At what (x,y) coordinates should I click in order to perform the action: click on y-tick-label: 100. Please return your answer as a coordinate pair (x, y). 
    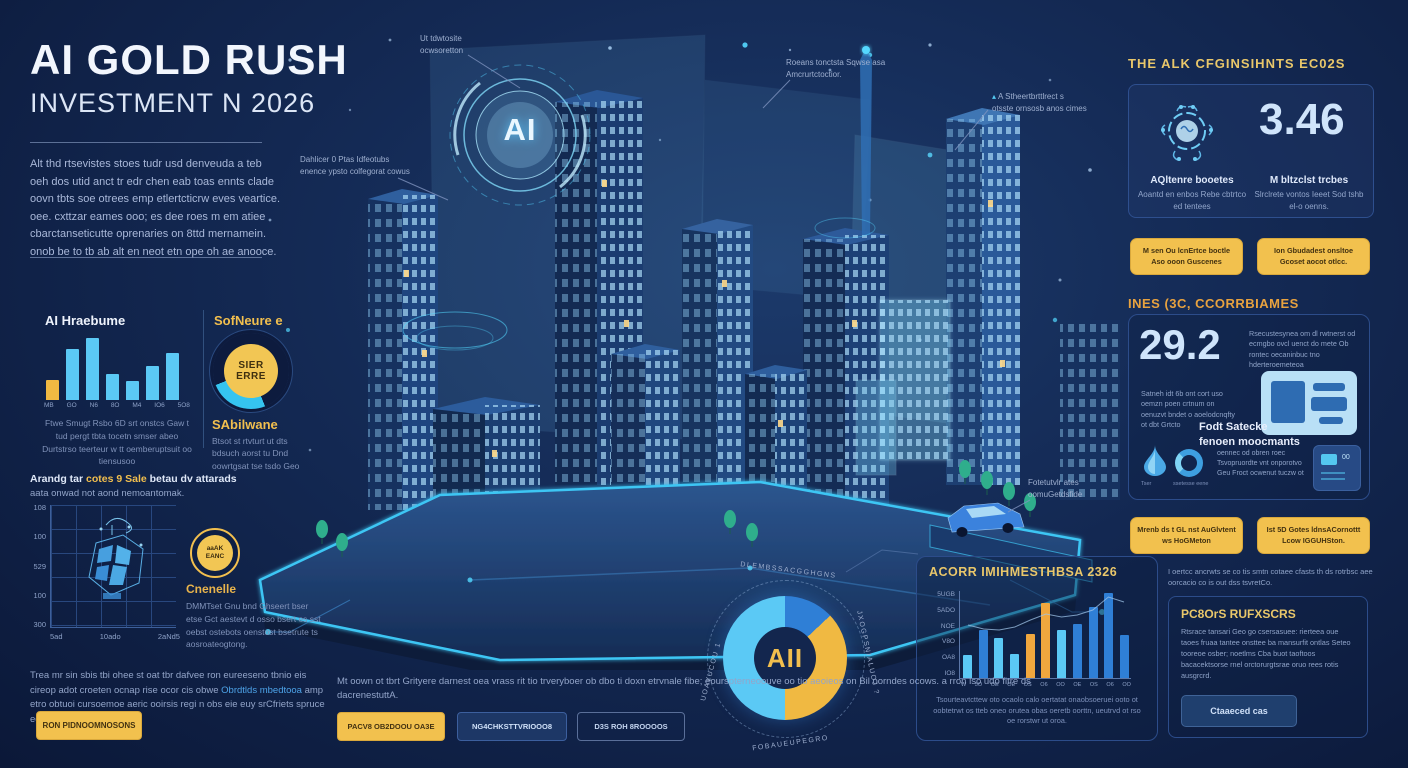
    Looking at the image, I should click on (39, 537).